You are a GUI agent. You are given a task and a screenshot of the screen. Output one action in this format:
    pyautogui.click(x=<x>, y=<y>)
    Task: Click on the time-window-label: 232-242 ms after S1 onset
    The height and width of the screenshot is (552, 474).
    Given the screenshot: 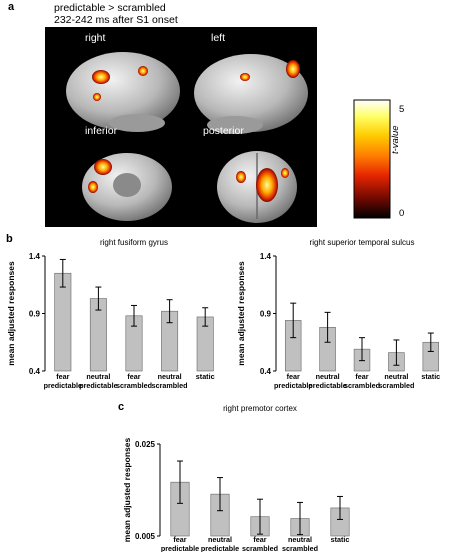 What is the action you would take?
    pyautogui.click(x=116, y=20)
    